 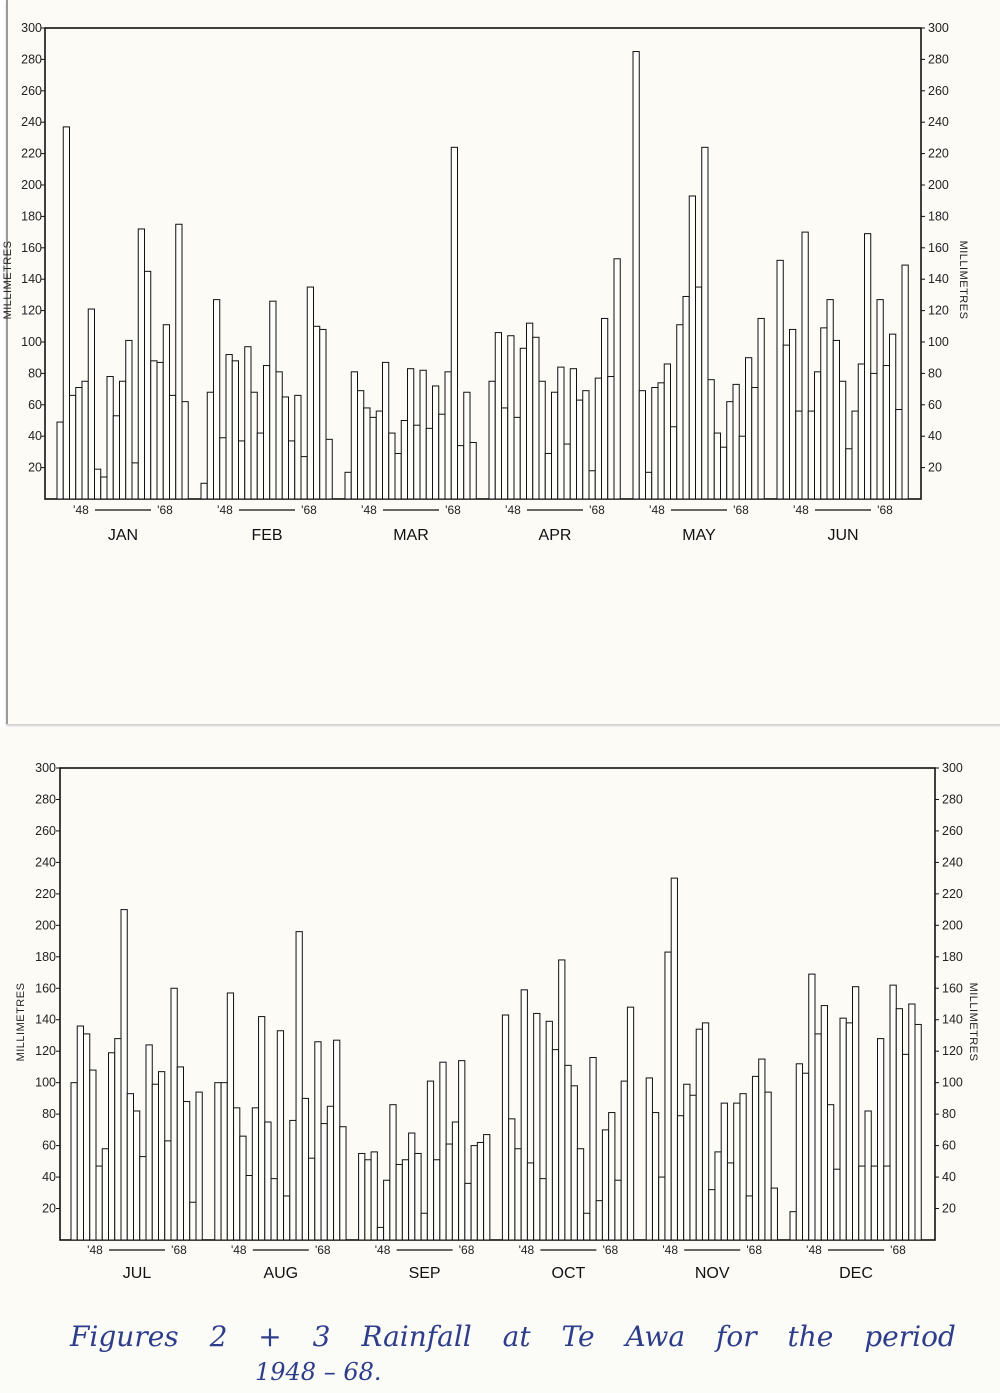 I want to click on bar-nov-1962, so click(x=737, y=1171).